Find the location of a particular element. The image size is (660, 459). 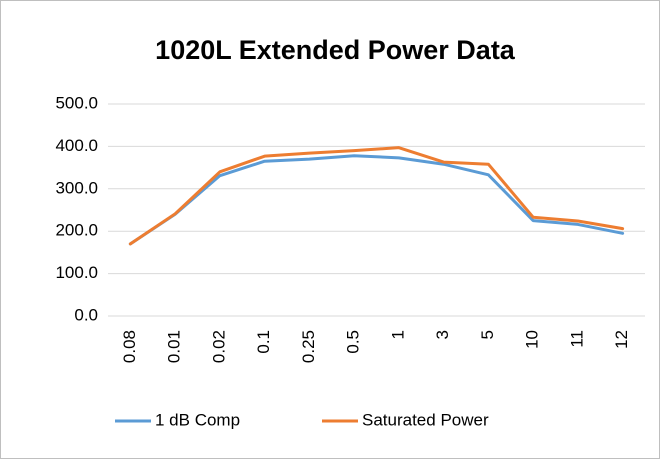

legend-label: Saturated Power is located at coordinates (425, 419).